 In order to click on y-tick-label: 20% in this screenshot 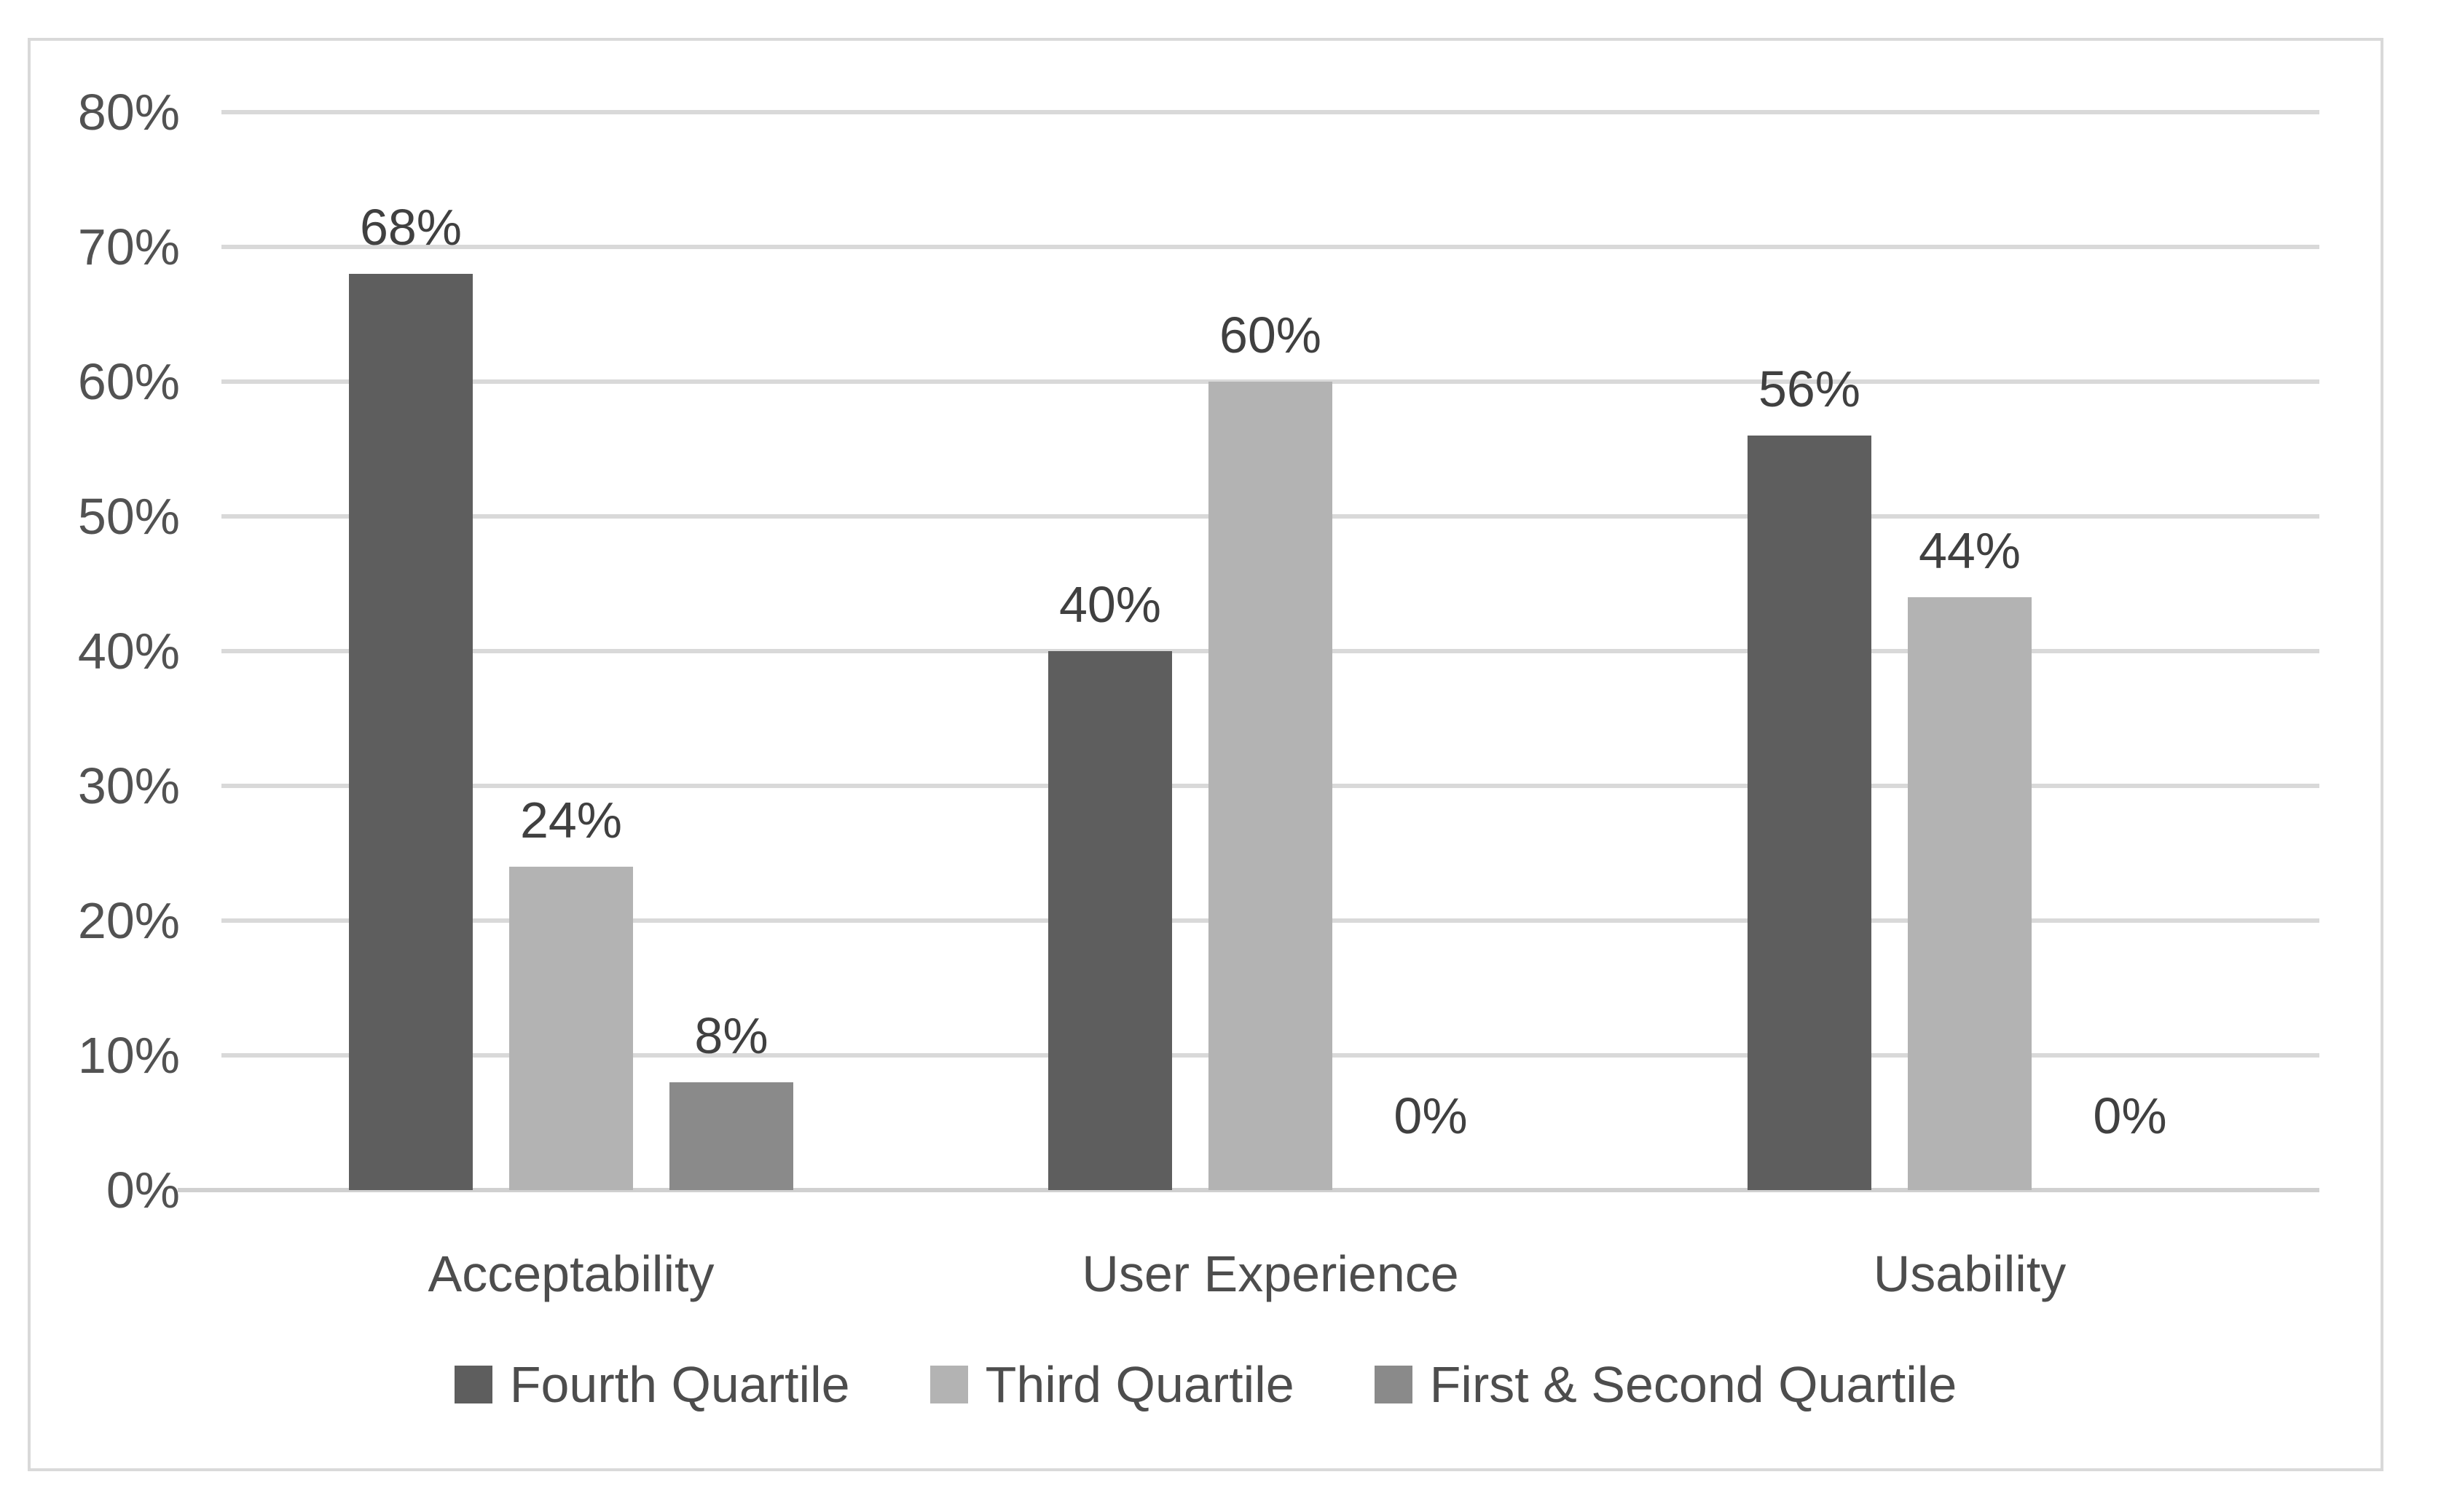, I will do `click(128, 920)`.